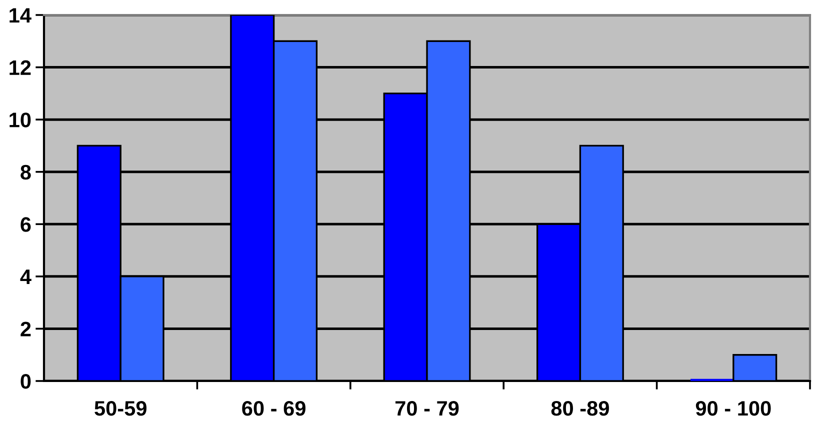 The width and height of the screenshot is (828, 432). I want to click on y-tick-label: 6, so click(25, 224).